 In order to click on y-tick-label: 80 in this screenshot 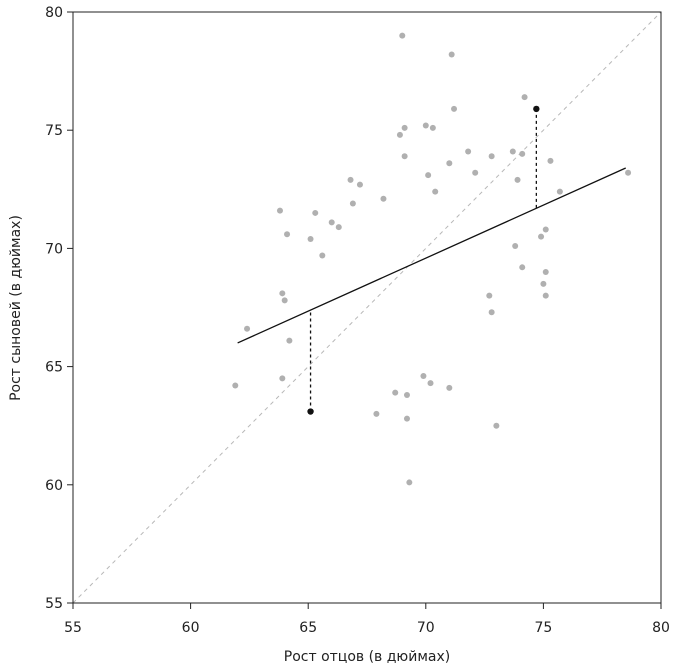, I will do `click(54, 13)`.